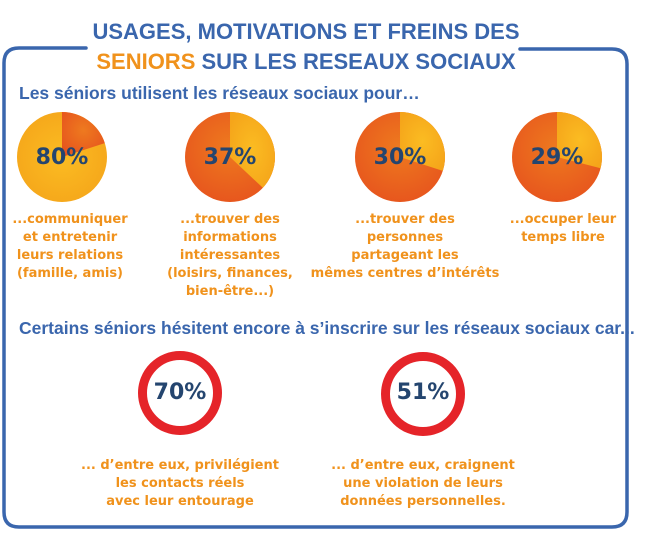 Image resolution: width=650 pixels, height=543 pixels. I want to click on title-highlight-seniors: SENIORS, so click(146, 61).